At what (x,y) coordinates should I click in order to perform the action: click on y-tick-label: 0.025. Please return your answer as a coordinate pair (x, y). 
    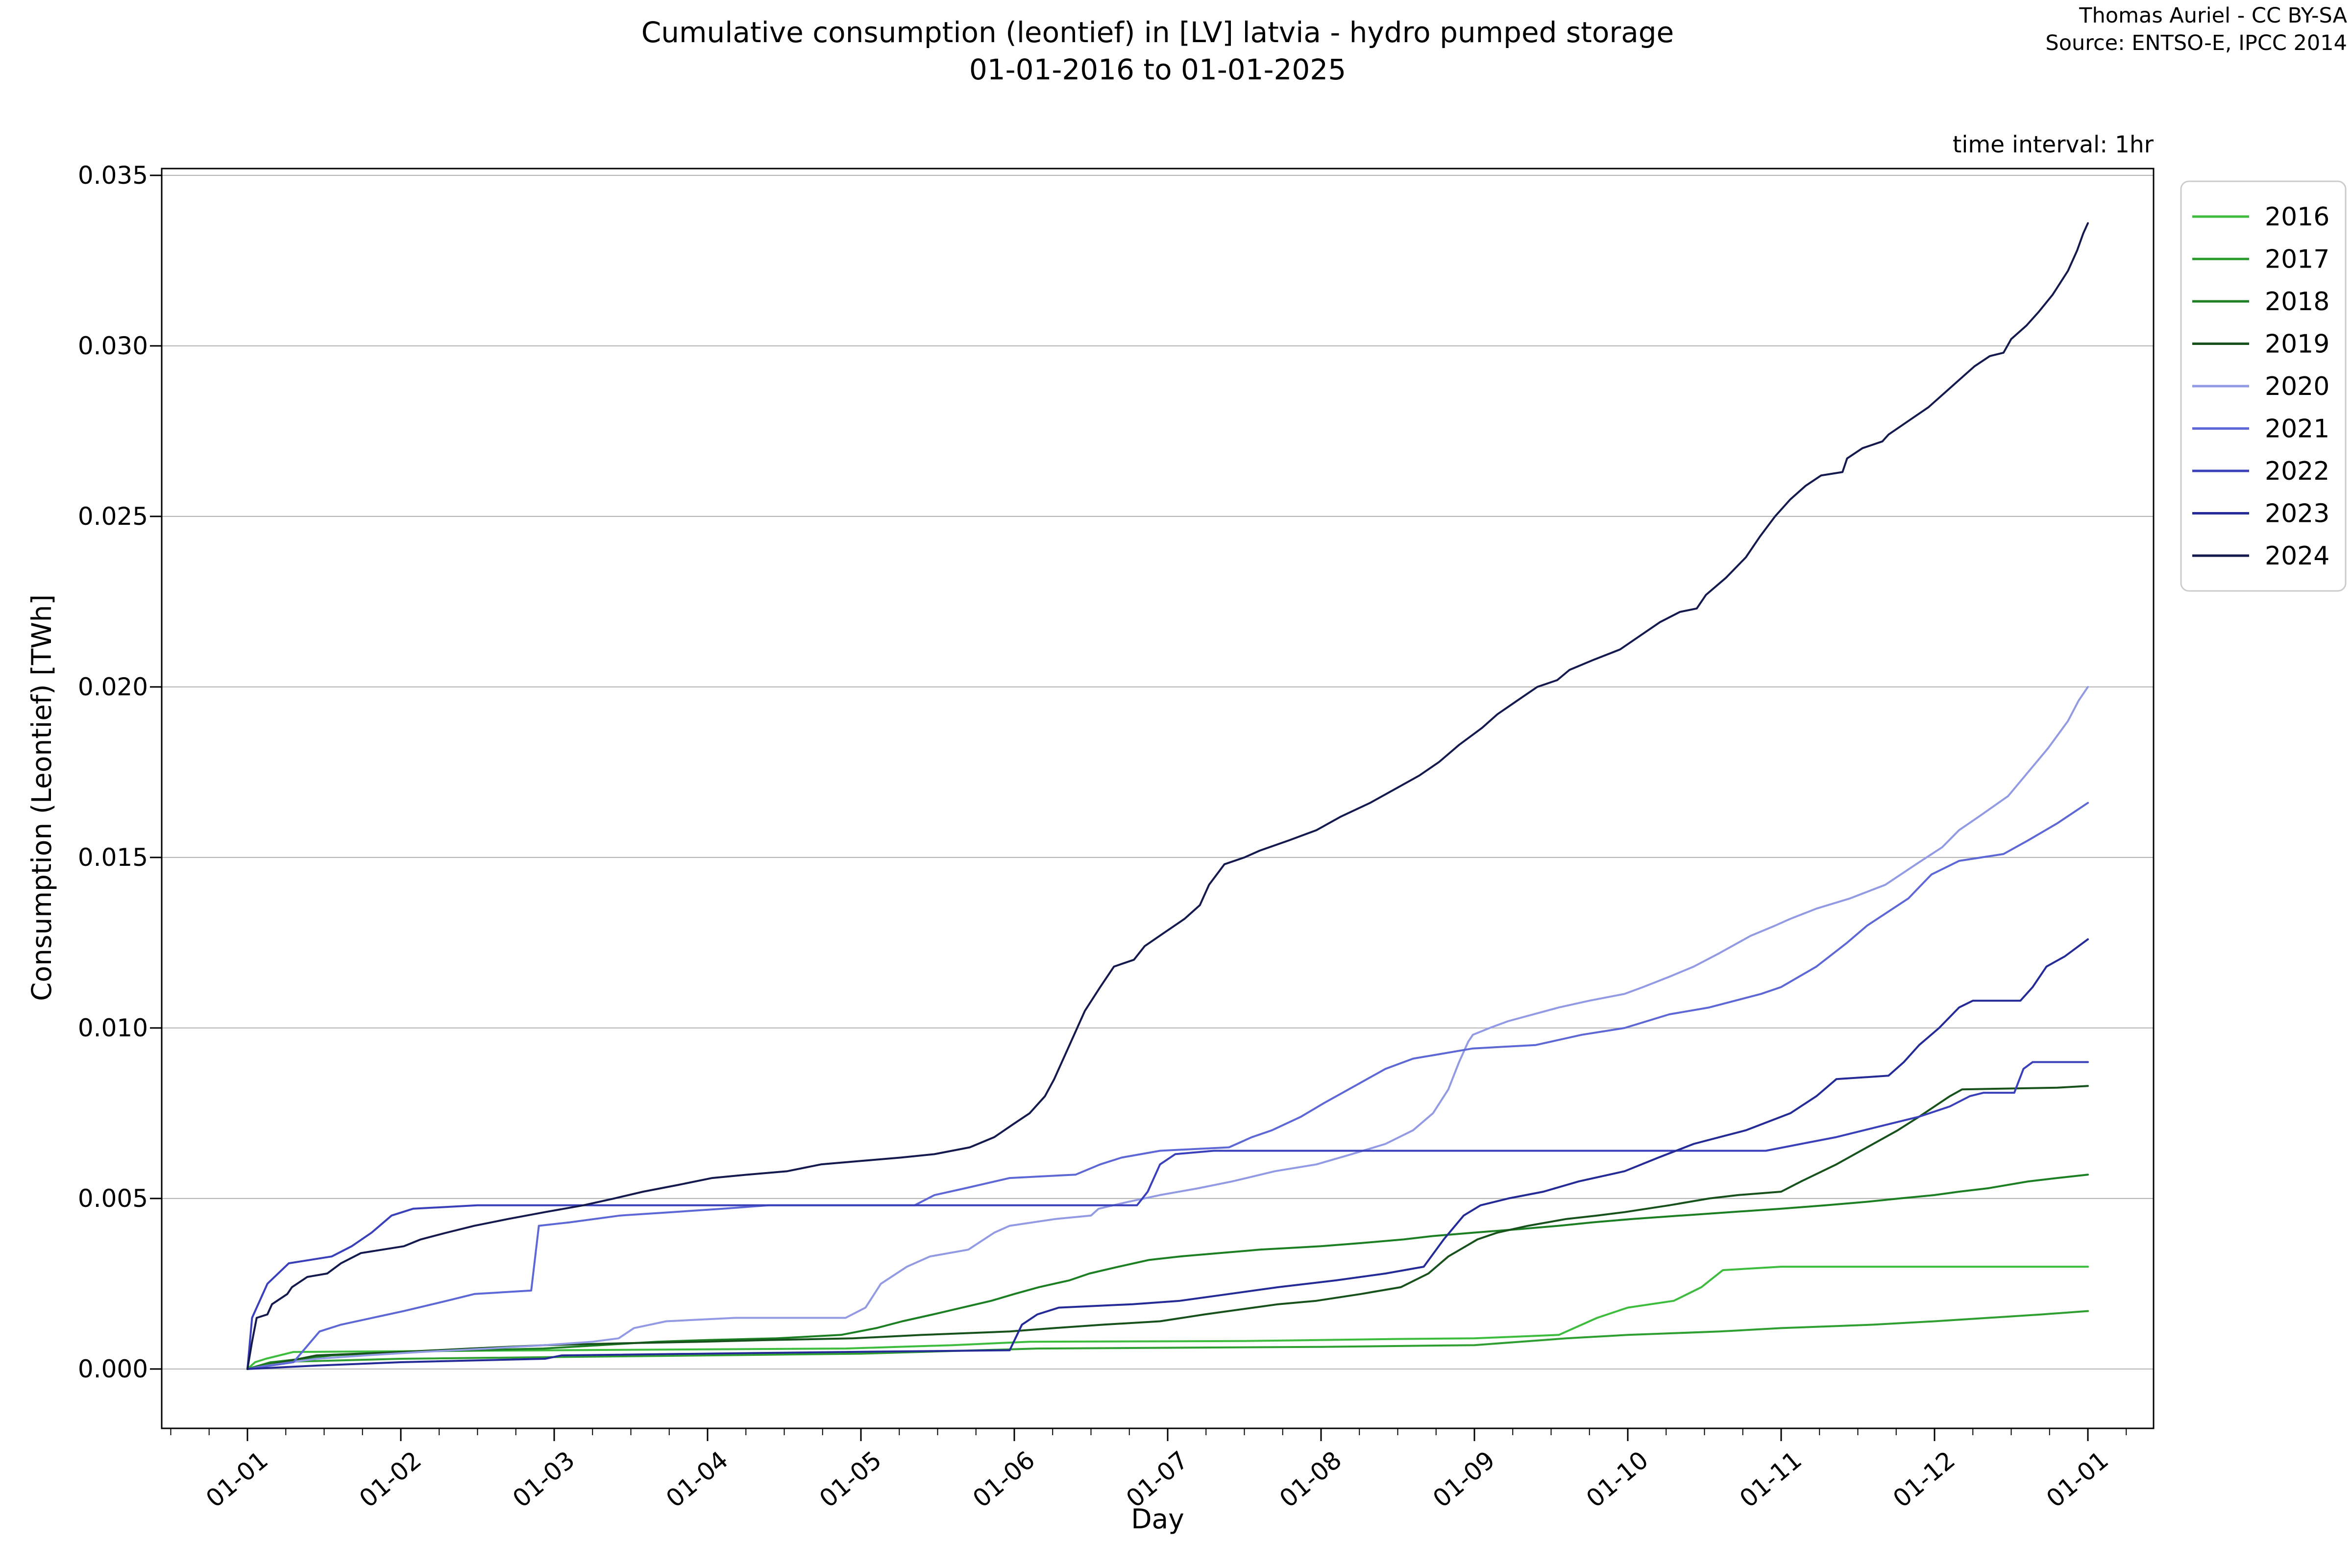
    Looking at the image, I should click on (112, 516).